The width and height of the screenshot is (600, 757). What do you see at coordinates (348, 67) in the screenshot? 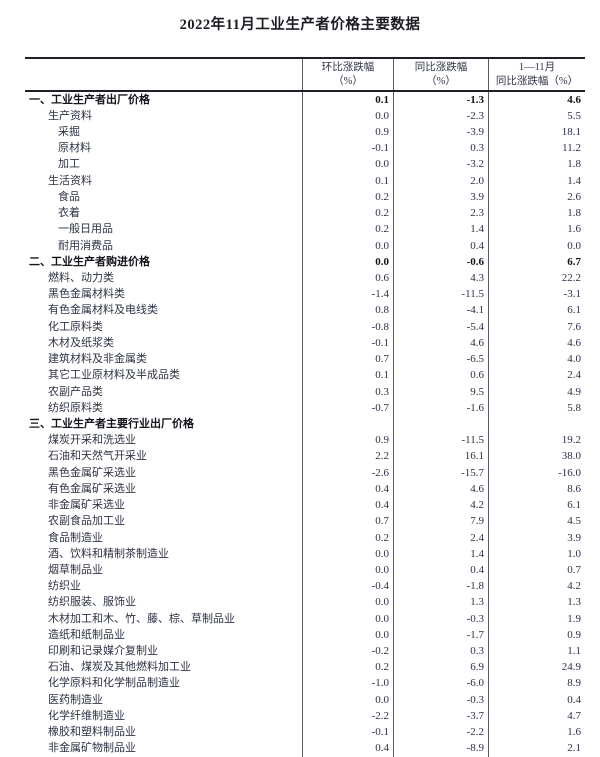
I see `column-header-mom-line1: 环比涨跌幅` at bounding box center [348, 67].